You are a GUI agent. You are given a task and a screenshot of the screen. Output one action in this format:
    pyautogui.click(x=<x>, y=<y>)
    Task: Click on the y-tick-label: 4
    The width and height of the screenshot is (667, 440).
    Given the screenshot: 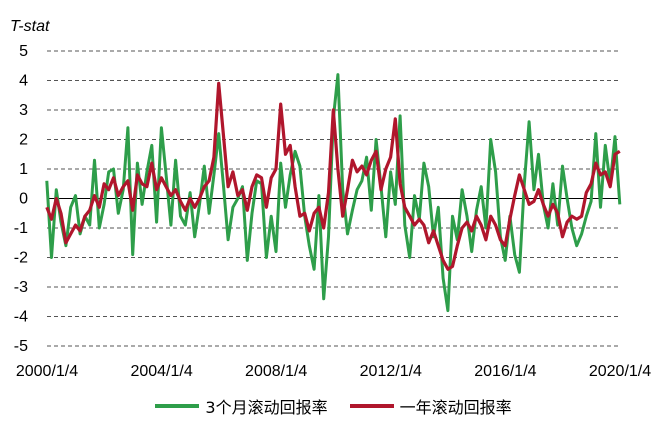 What is the action you would take?
    pyautogui.click(x=23, y=81)
    